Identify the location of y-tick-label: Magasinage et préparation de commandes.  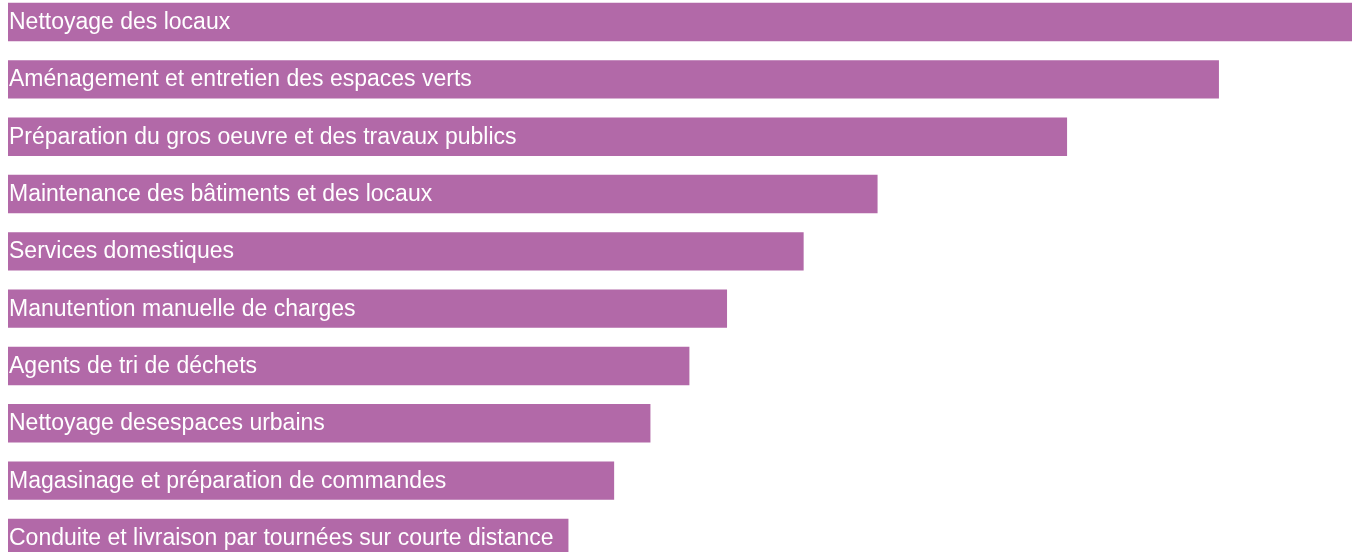
(228, 479).